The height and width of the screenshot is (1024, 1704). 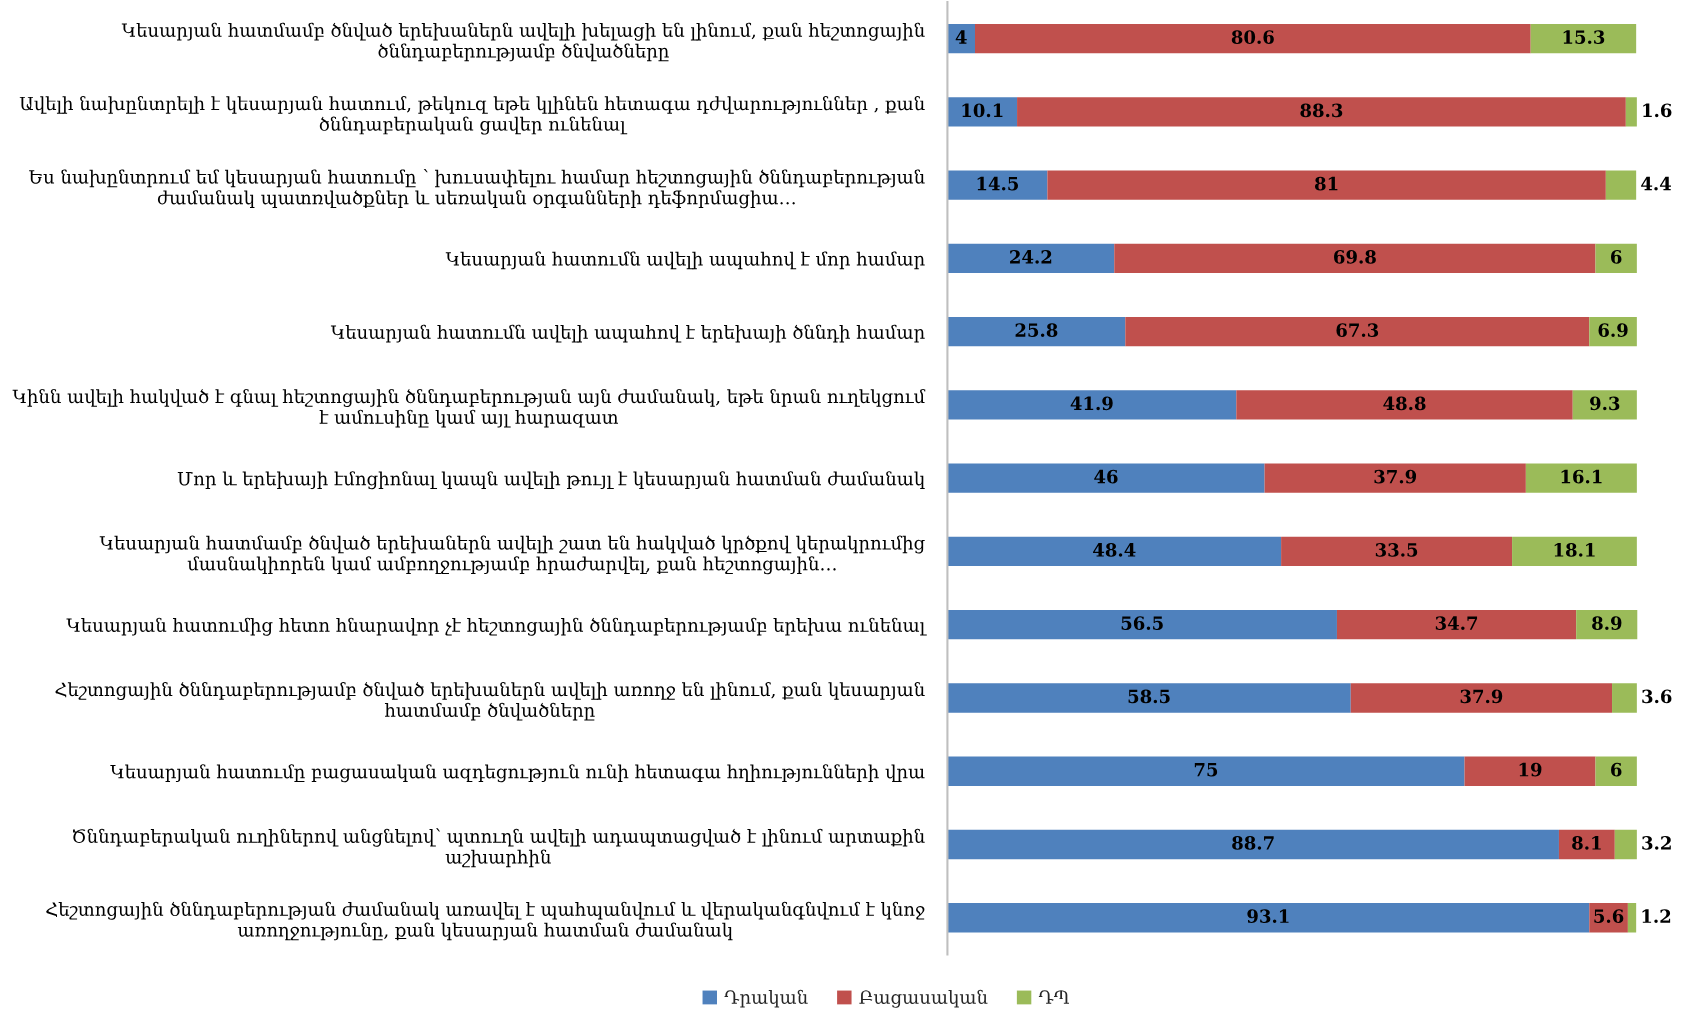 I want to click on data-label: 14.5, so click(x=998, y=183).